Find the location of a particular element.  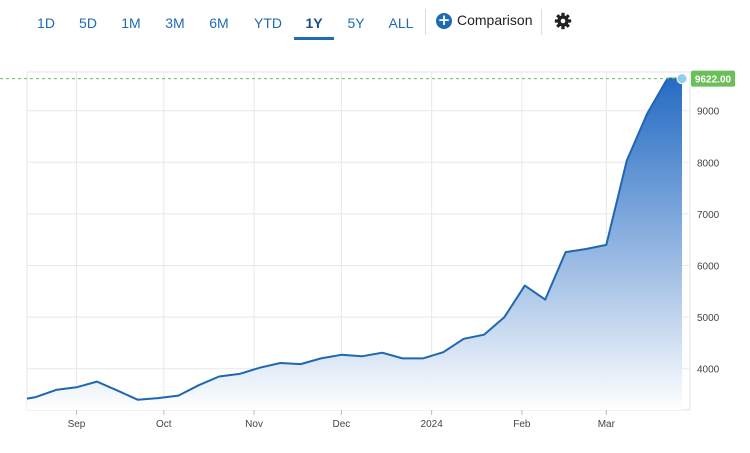

active-range-underline is located at coordinates (314, 38).